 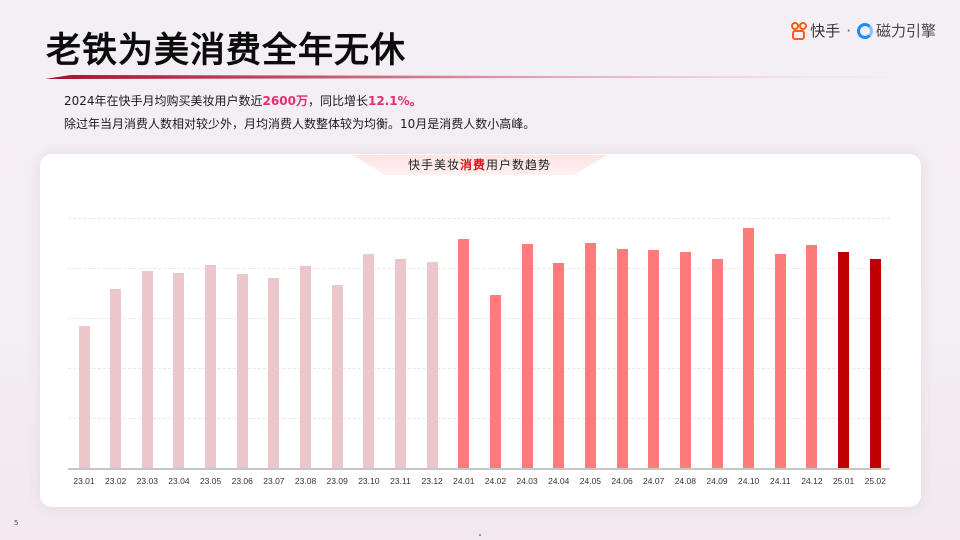 What do you see at coordinates (590, 355) in the screenshot?
I see `bar-24.05` at bounding box center [590, 355].